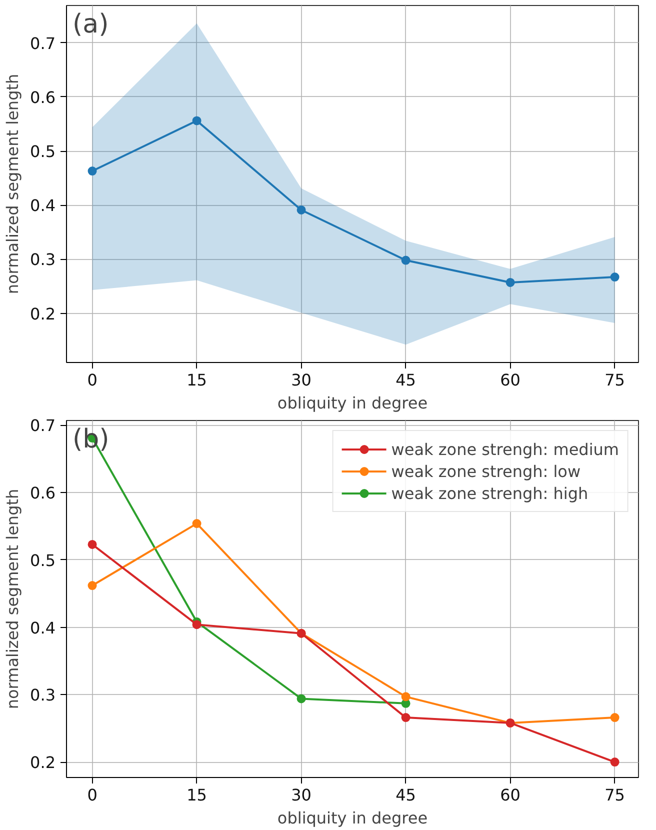 The image size is (656, 830). I want to click on legend-label: weak zone strengh: high, so click(489, 493).